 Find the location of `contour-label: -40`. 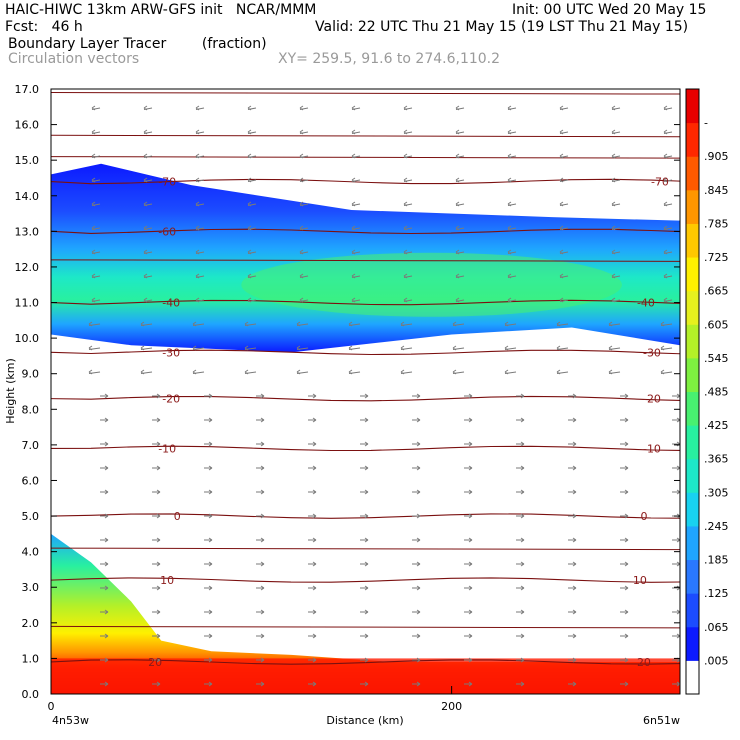

contour-label: -40 is located at coordinates (646, 303).